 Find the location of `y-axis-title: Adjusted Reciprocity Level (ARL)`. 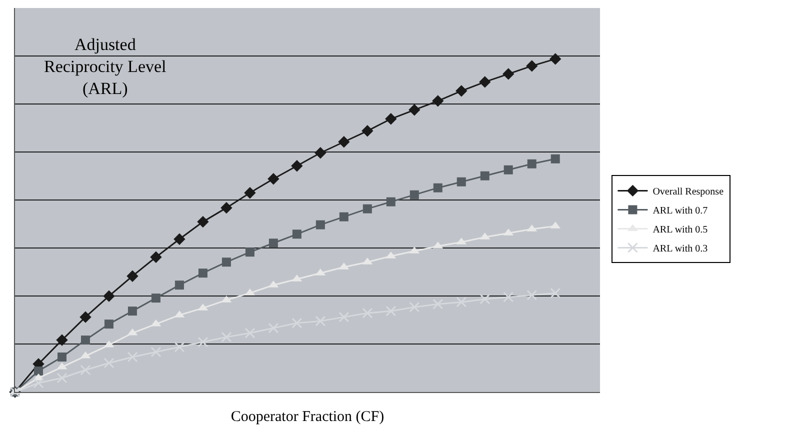

y-axis-title: Adjusted Reciprocity Level (ARL) is located at coordinates (105, 66).